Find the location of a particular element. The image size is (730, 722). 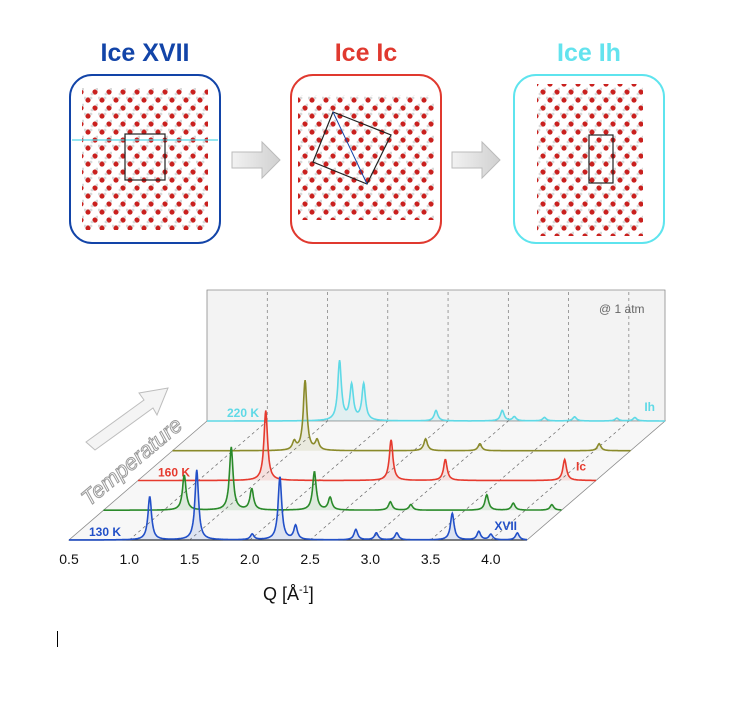

temperature-label: 130 K is located at coordinates (105, 532).